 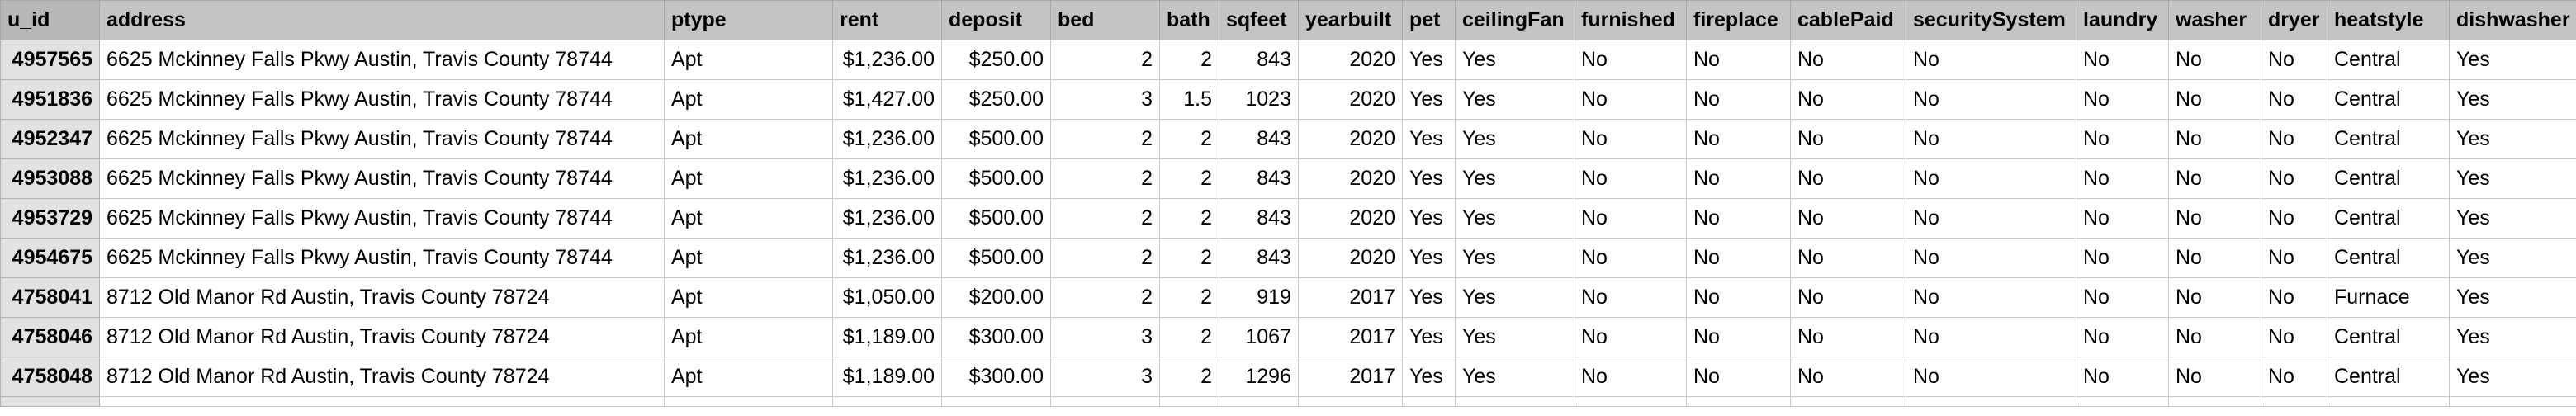 I want to click on cell-ptype, so click(x=748, y=401).